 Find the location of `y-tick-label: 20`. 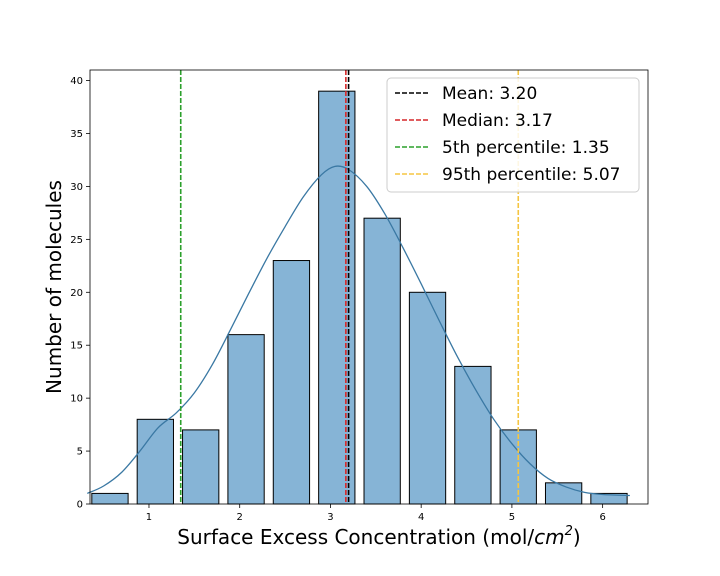

y-tick-label: 20 is located at coordinates (76, 293).